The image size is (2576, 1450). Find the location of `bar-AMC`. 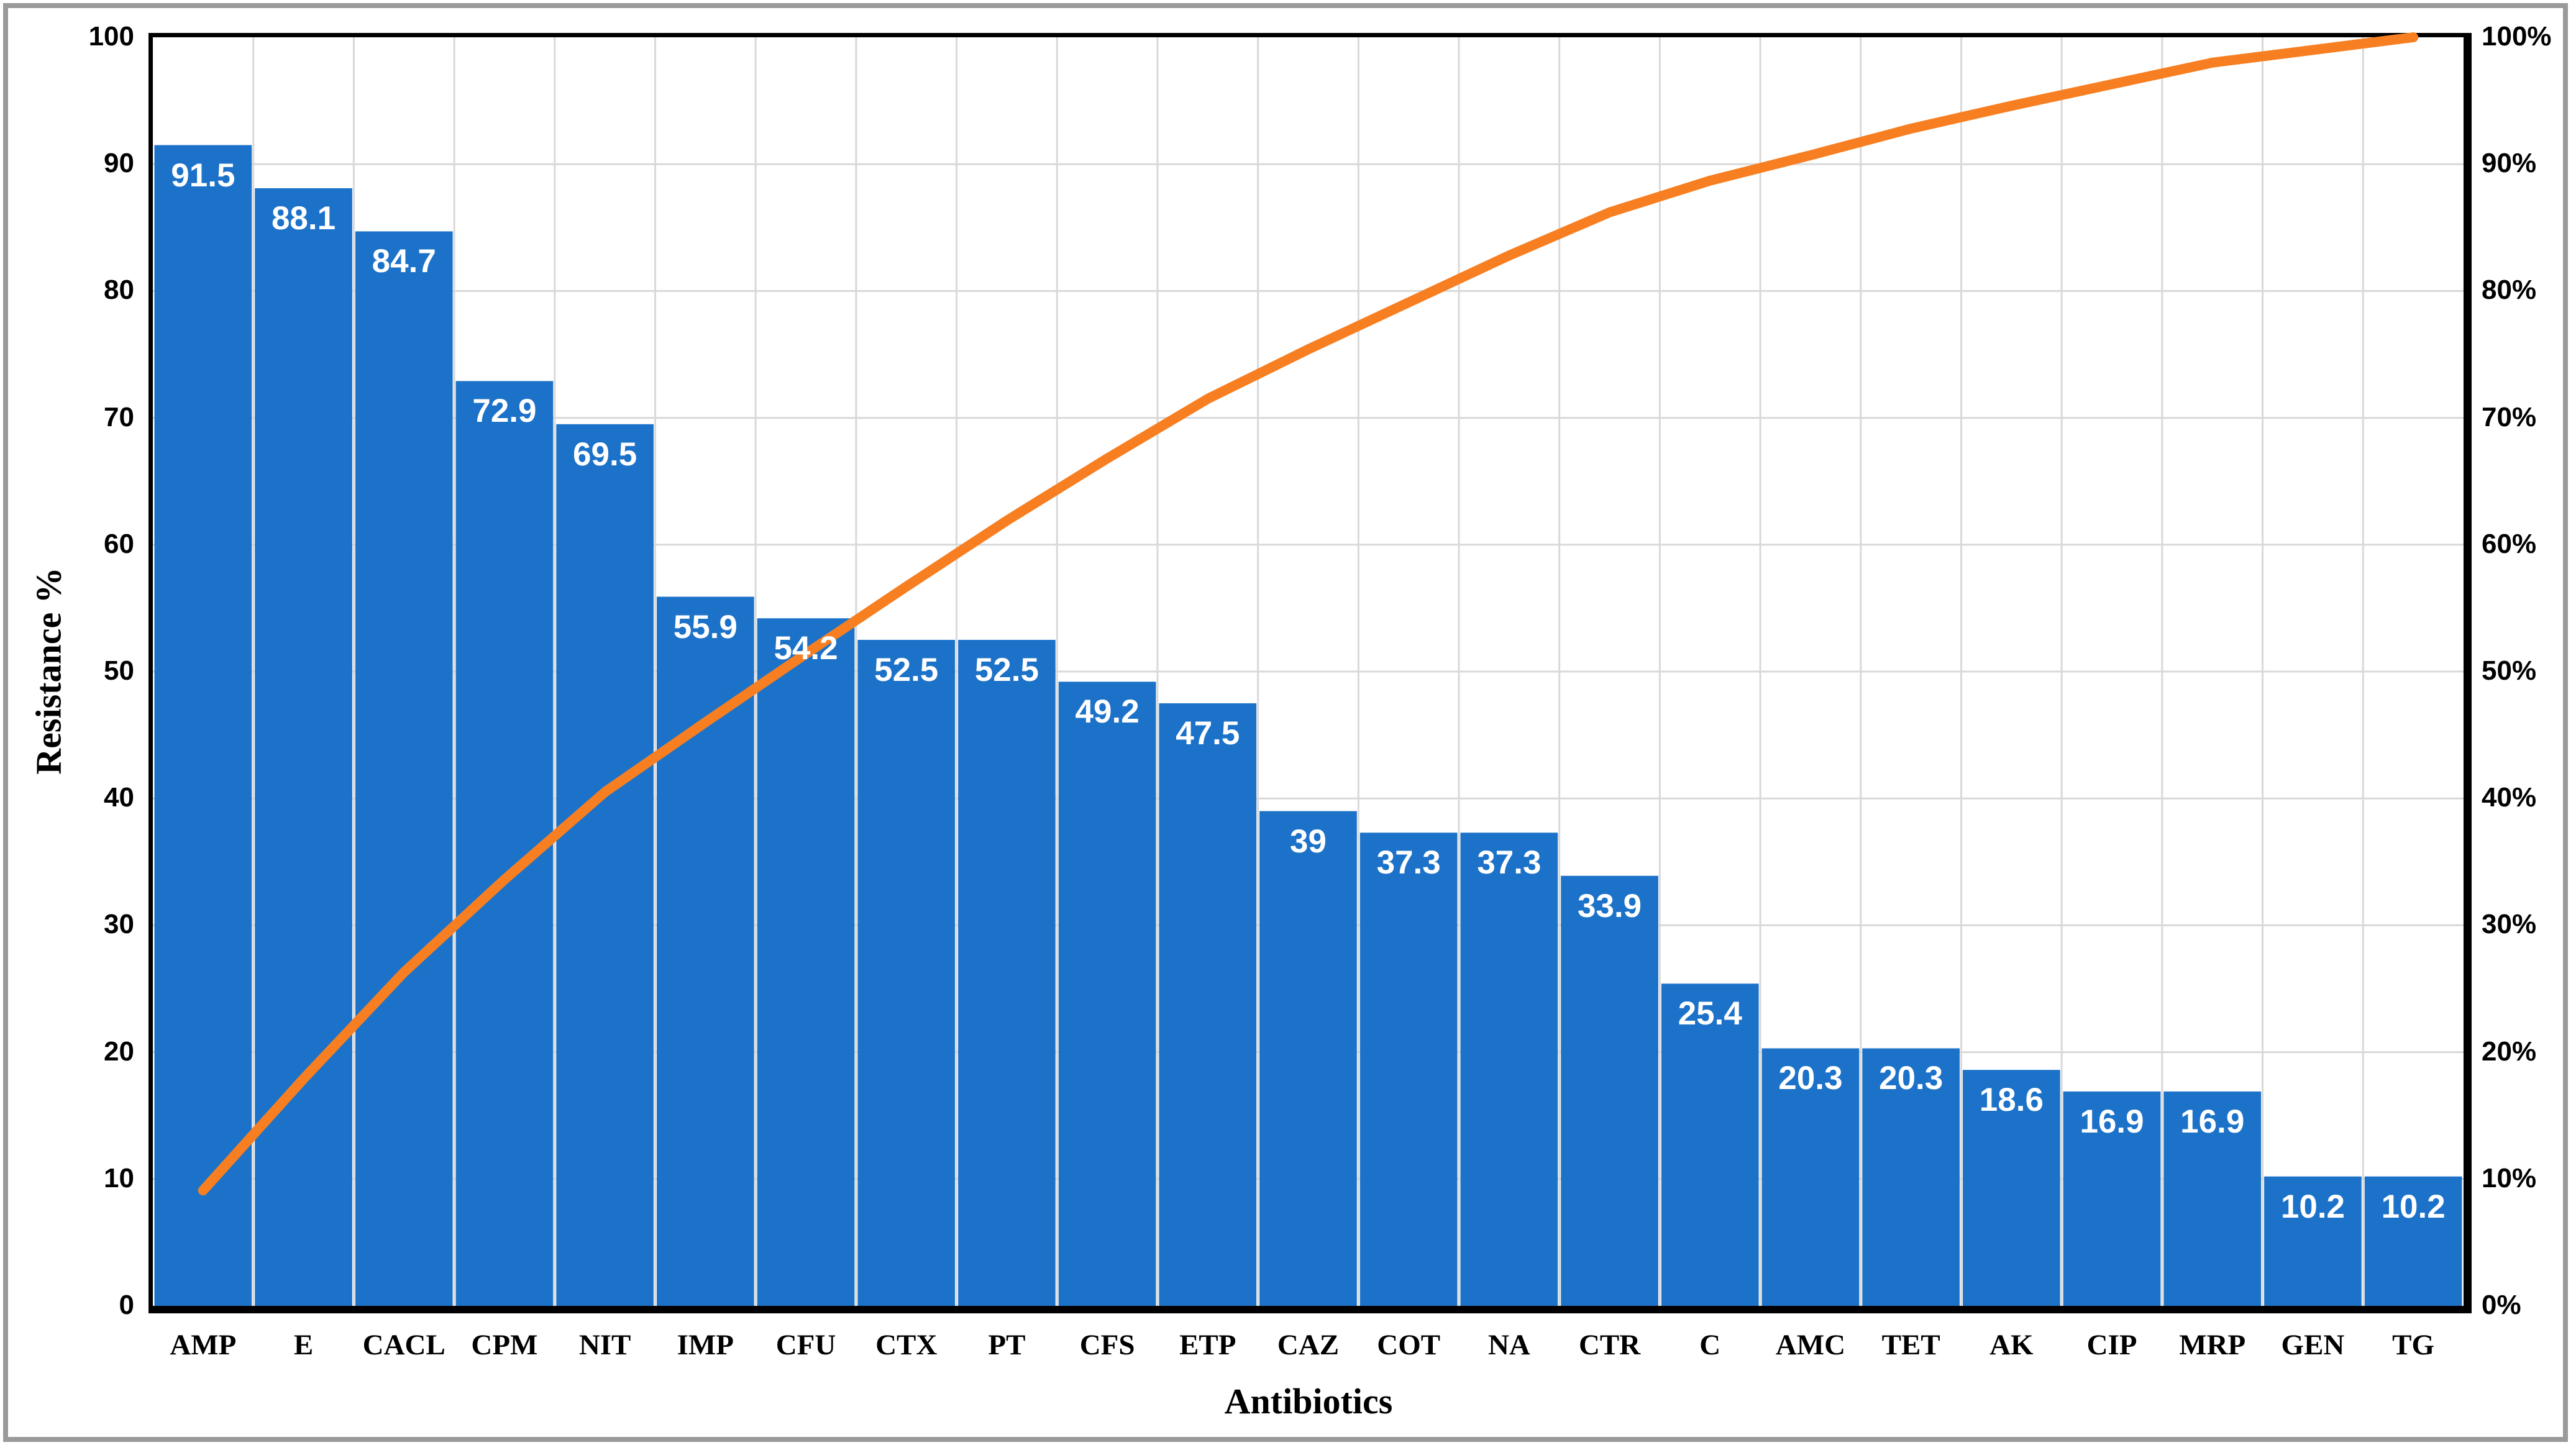

bar-AMC is located at coordinates (1810, 1177).